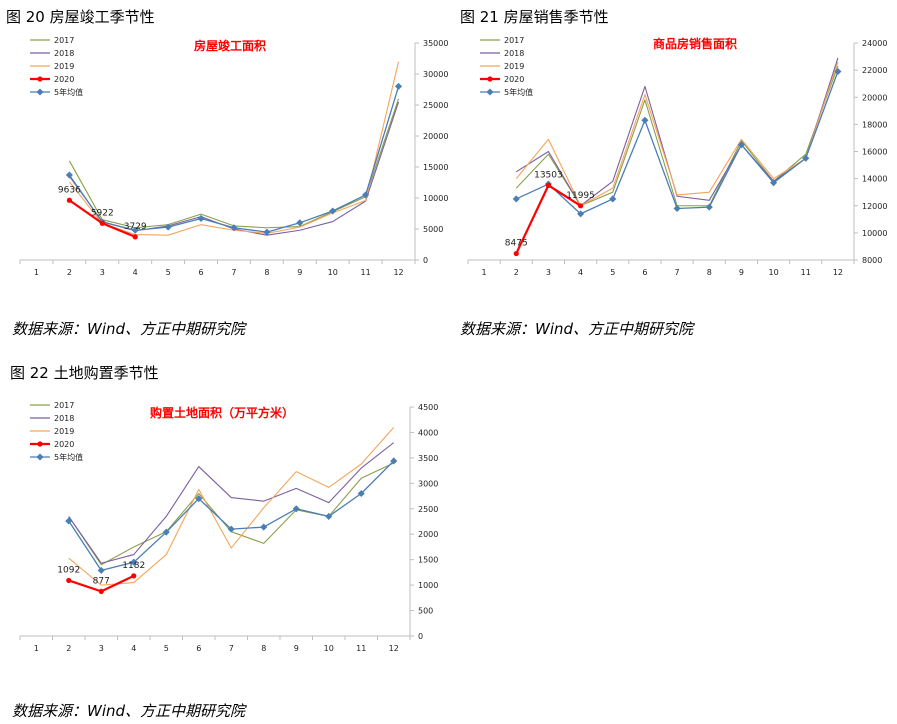 The height and width of the screenshot is (724, 897). I want to click on data-label: 13503, so click(548, 175).